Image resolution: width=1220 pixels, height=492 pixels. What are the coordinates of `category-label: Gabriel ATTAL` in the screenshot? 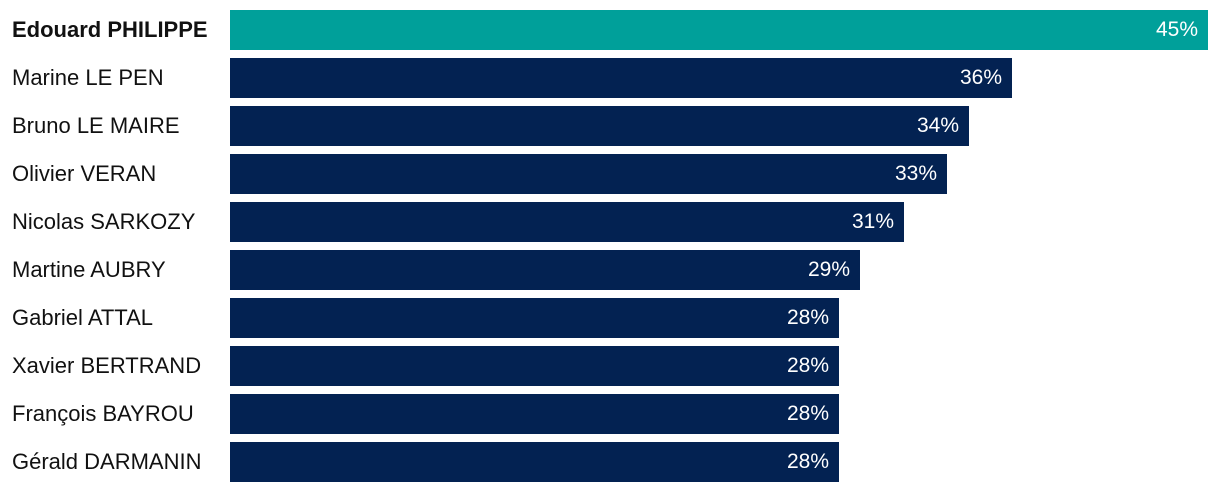 It's located at (83, 317).